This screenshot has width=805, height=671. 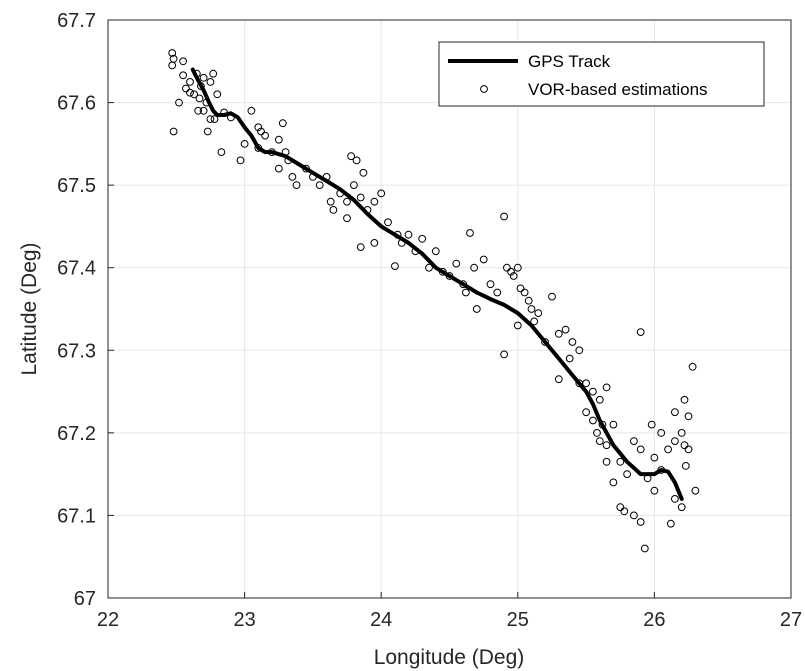 I want to click on legend-label-gps-track: GPS Track, so click(x=569, y=61).